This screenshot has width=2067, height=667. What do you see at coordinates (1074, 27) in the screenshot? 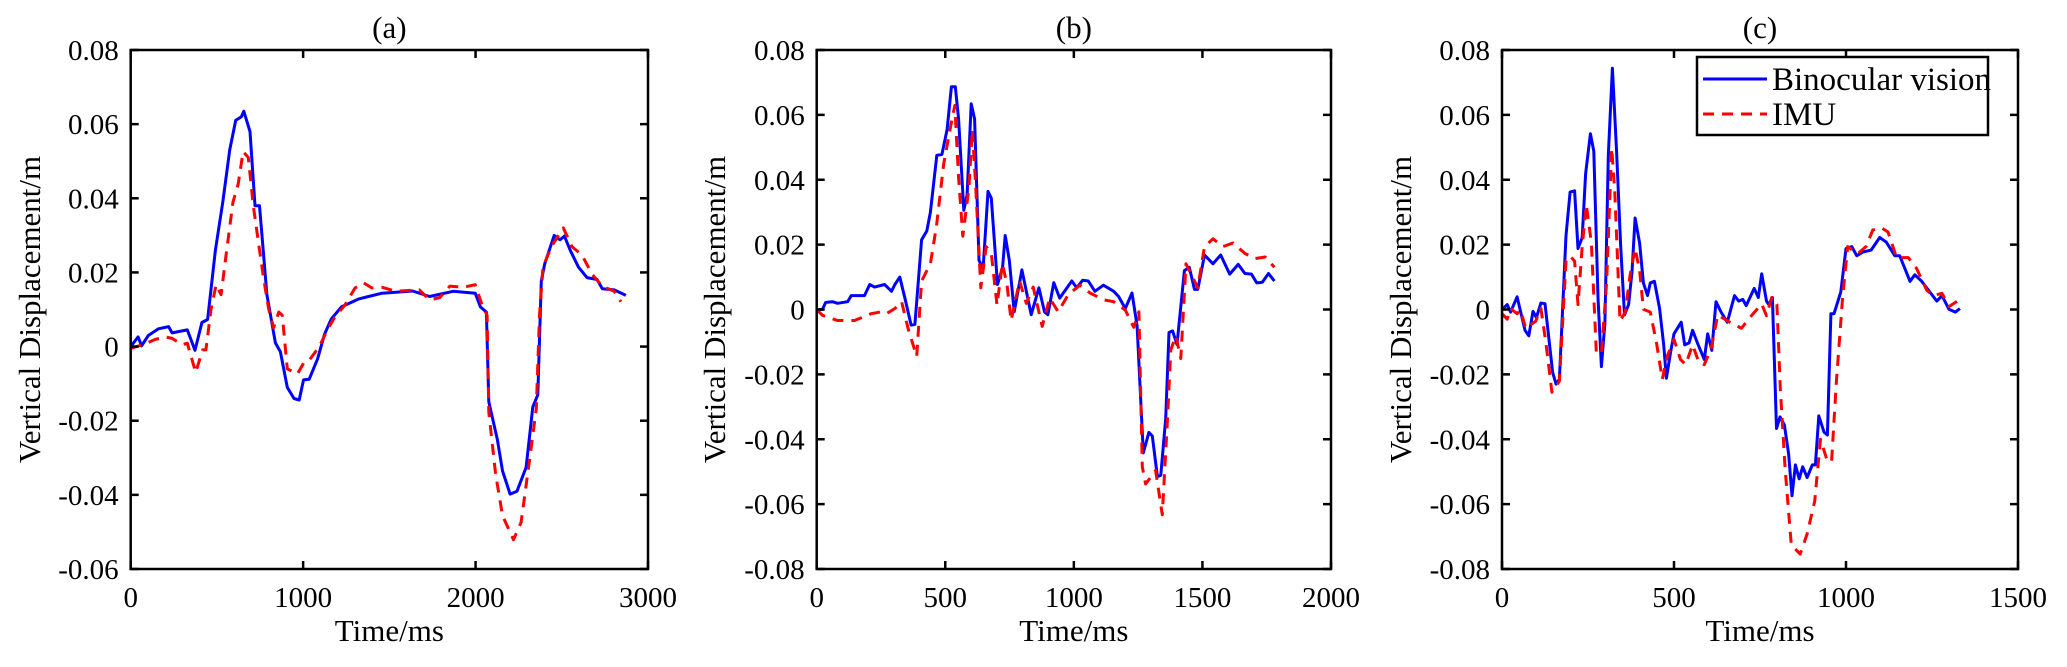
I see `subplot-title: (b)` at bounding box center [1074, 27].